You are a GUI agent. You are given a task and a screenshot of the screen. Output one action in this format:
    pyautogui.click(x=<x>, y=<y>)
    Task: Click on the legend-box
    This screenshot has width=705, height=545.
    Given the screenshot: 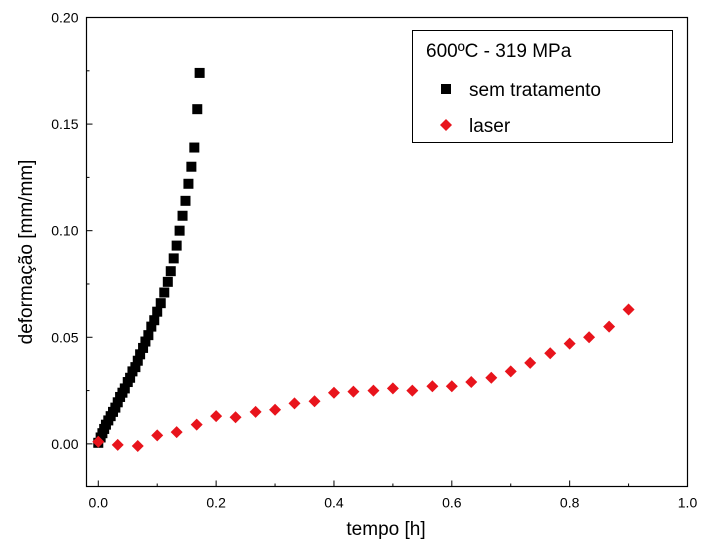 What is the action you would take?
    pyautogui.click(x=542, y=86)
    